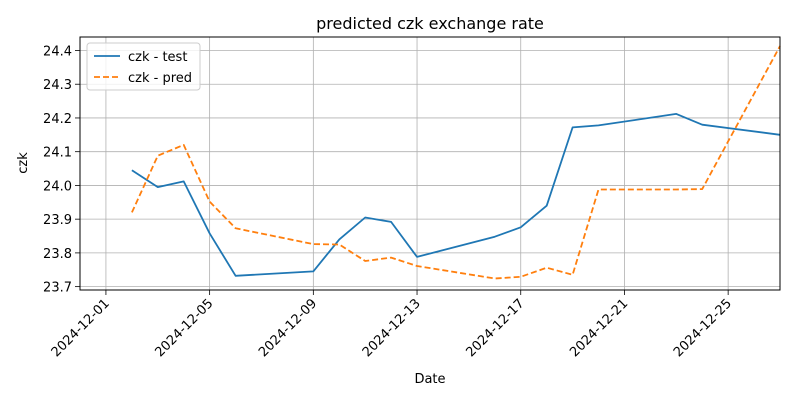  I want to click on y-tick-label: 24.3, so click(57, 85).